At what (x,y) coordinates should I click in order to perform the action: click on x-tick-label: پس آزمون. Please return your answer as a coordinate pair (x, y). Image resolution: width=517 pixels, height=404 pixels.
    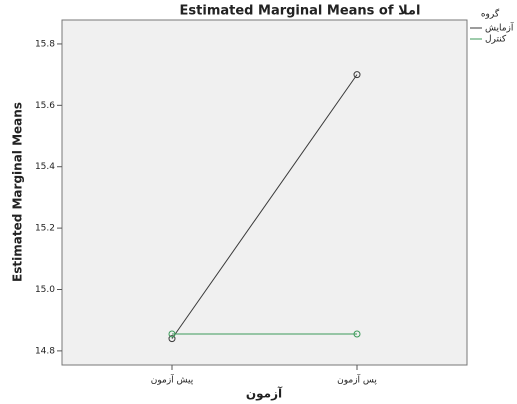
    Looking at the image, I should click on (357, 380).